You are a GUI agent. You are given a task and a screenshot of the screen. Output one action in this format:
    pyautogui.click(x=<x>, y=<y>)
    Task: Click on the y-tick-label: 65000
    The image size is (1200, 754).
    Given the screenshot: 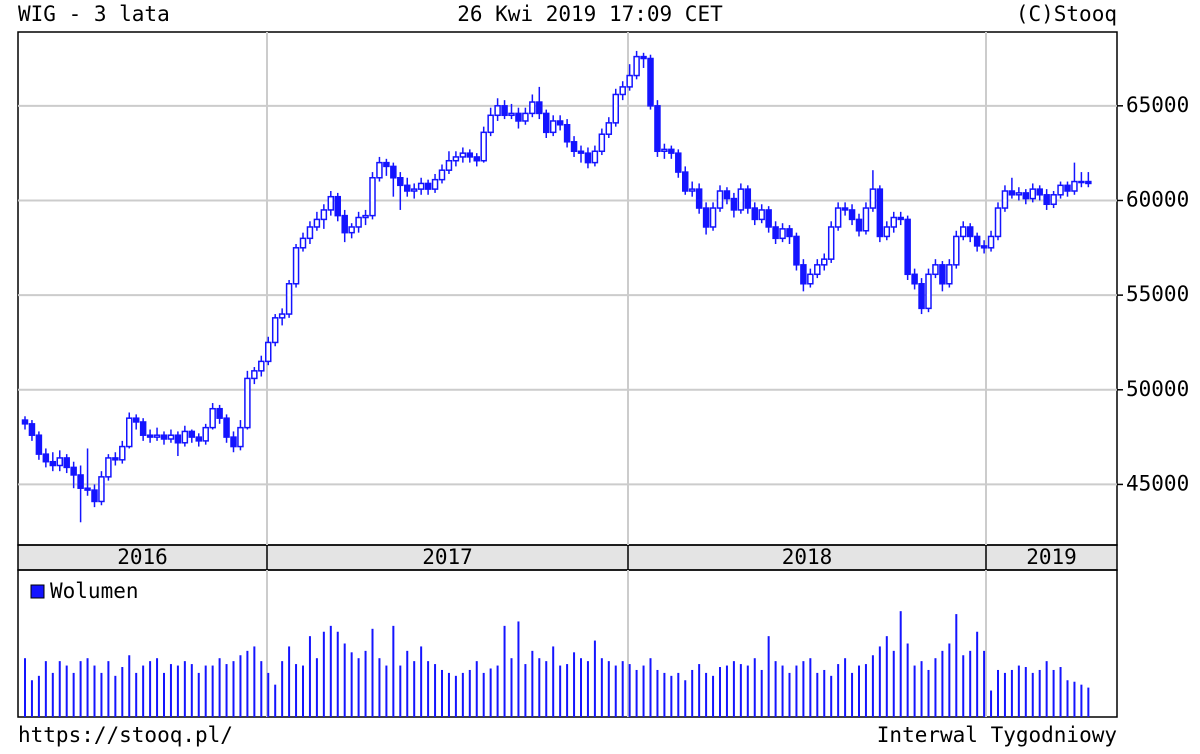 What is the action you would take?
    pyautogui.click(x=1157, y=105)
    